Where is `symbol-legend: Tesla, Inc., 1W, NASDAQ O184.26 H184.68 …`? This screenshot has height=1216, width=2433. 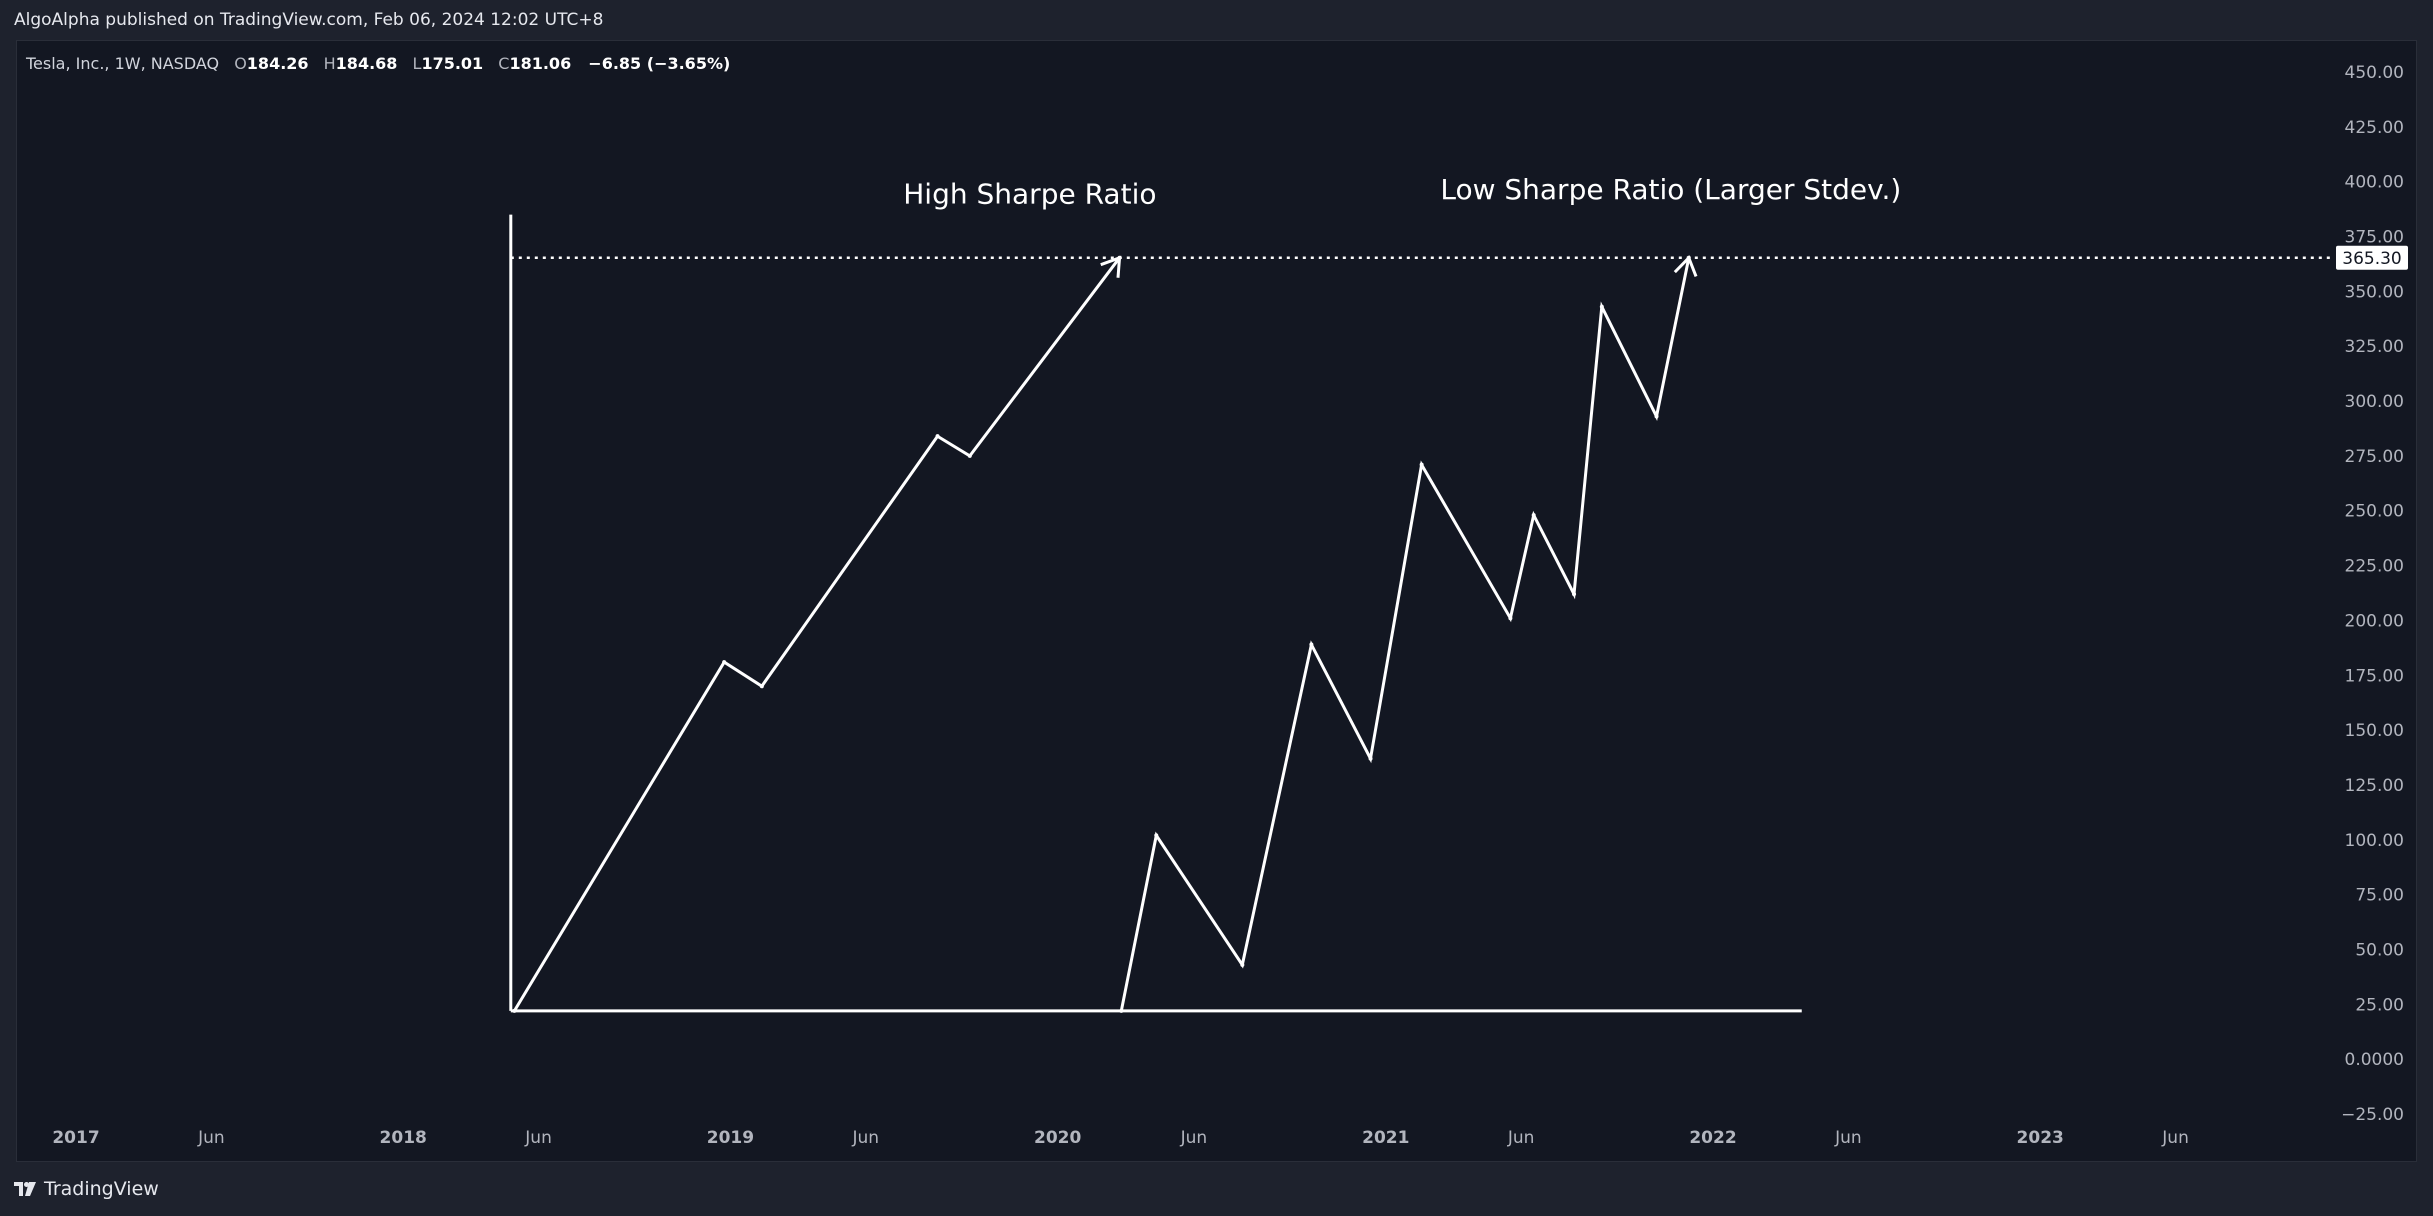
symbol-legend: Tesla, Inc., 1W, NASDAQ O184.26 H184.68 … is located at coordinates (378, 63).